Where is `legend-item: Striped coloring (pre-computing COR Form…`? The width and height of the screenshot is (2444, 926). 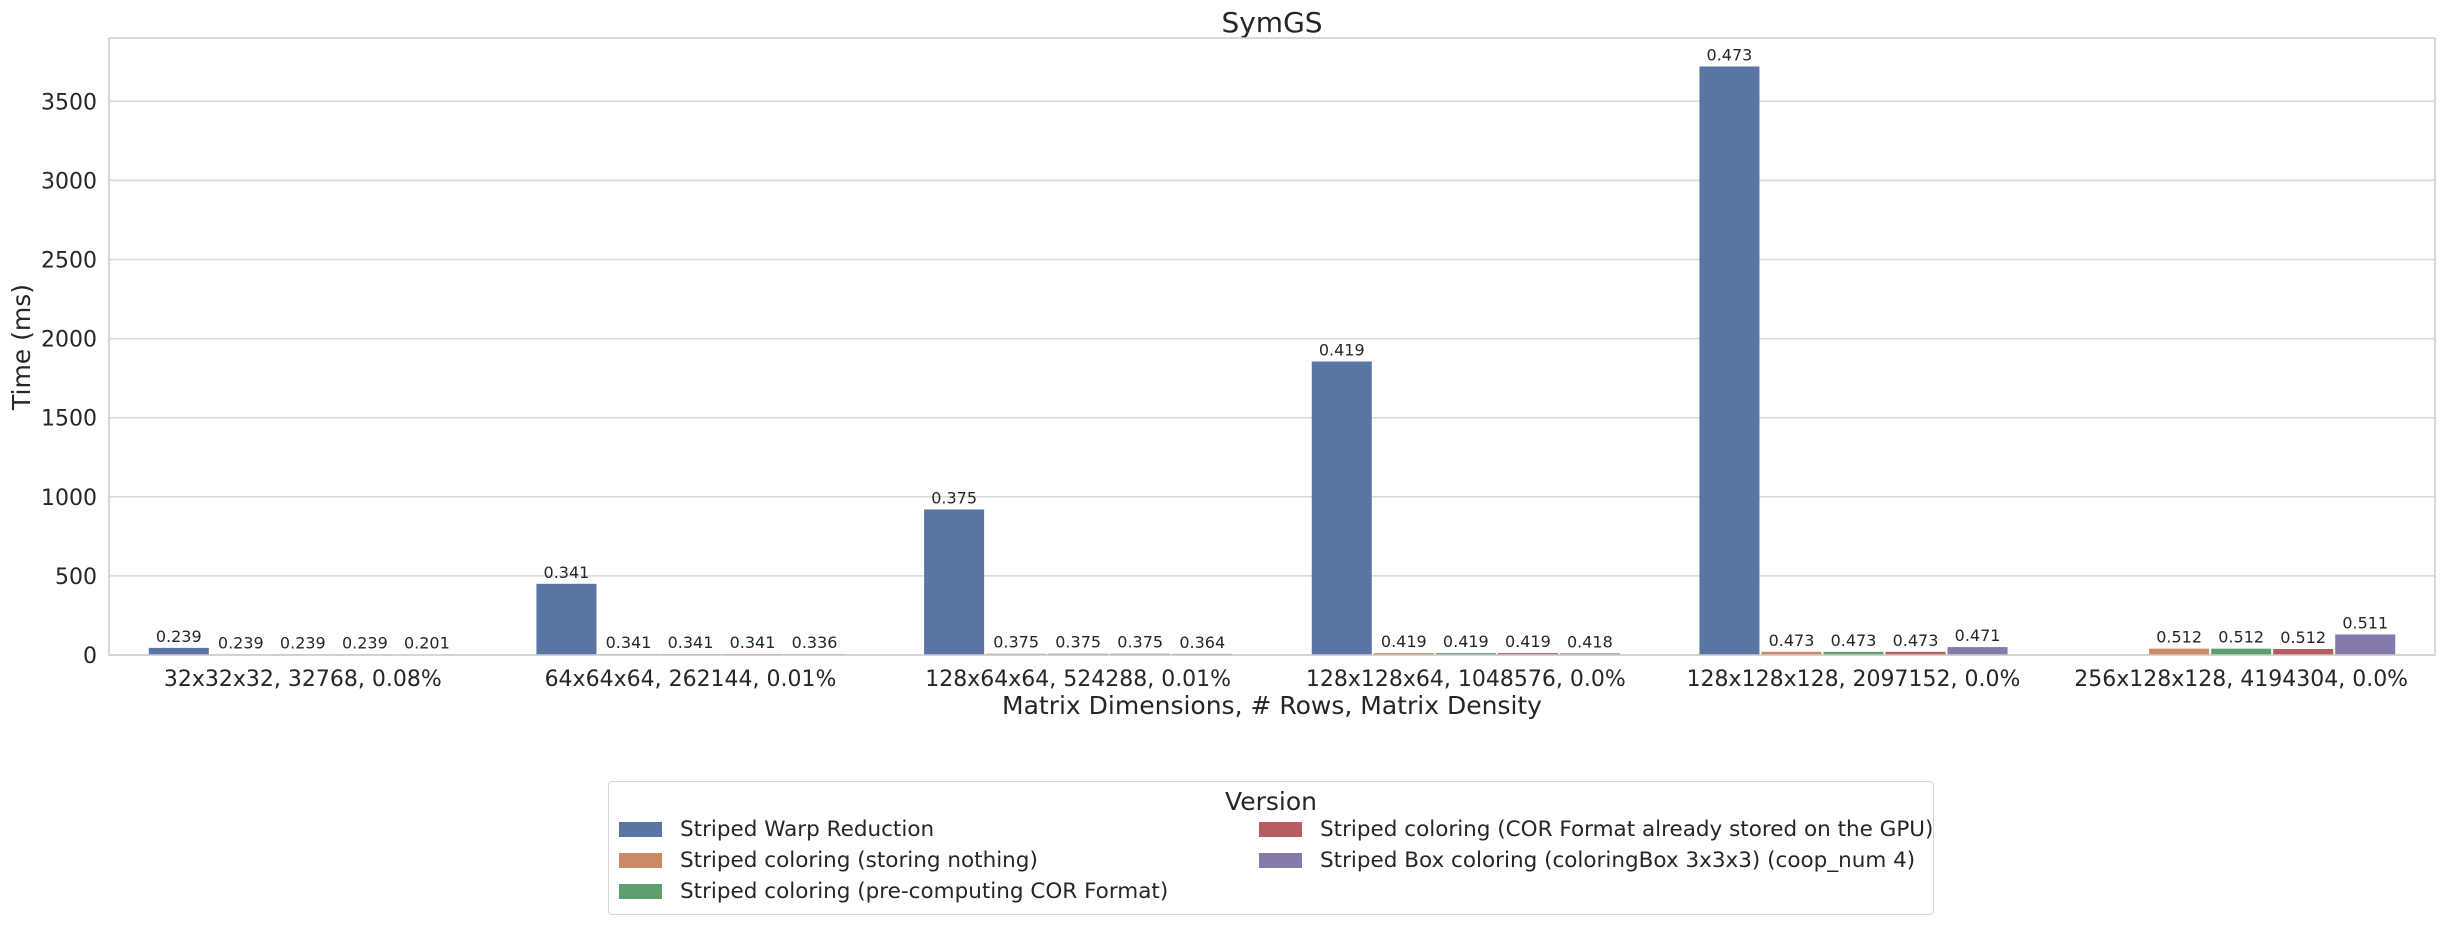
legend-item: Striped coloring (pre-computing COR Form… is located at coordinates (893, 891).